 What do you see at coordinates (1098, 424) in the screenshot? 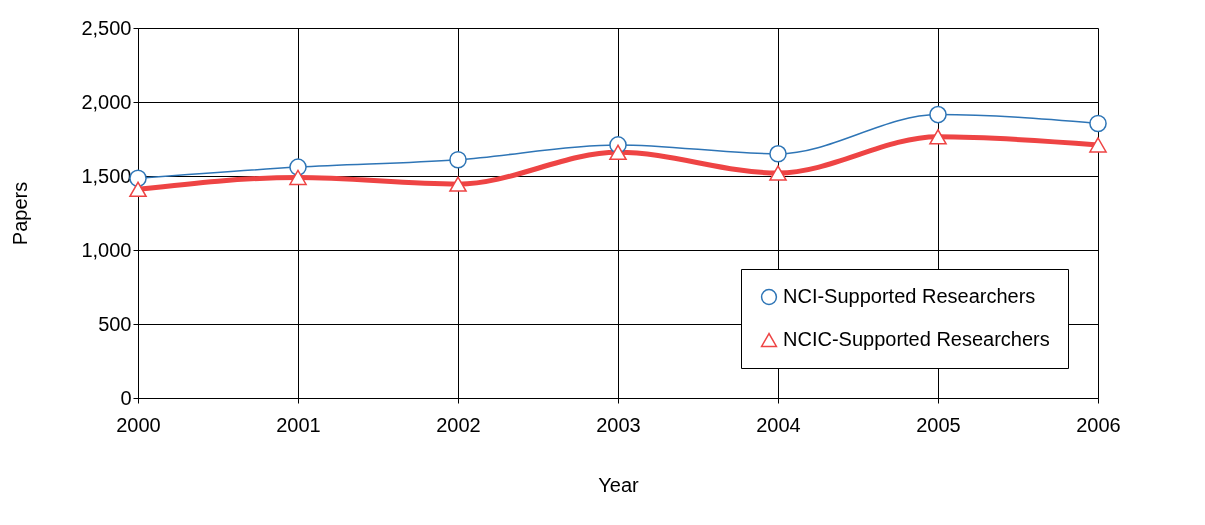
I see `x-tick-label: 2006` at bounding box center [1098, 424].